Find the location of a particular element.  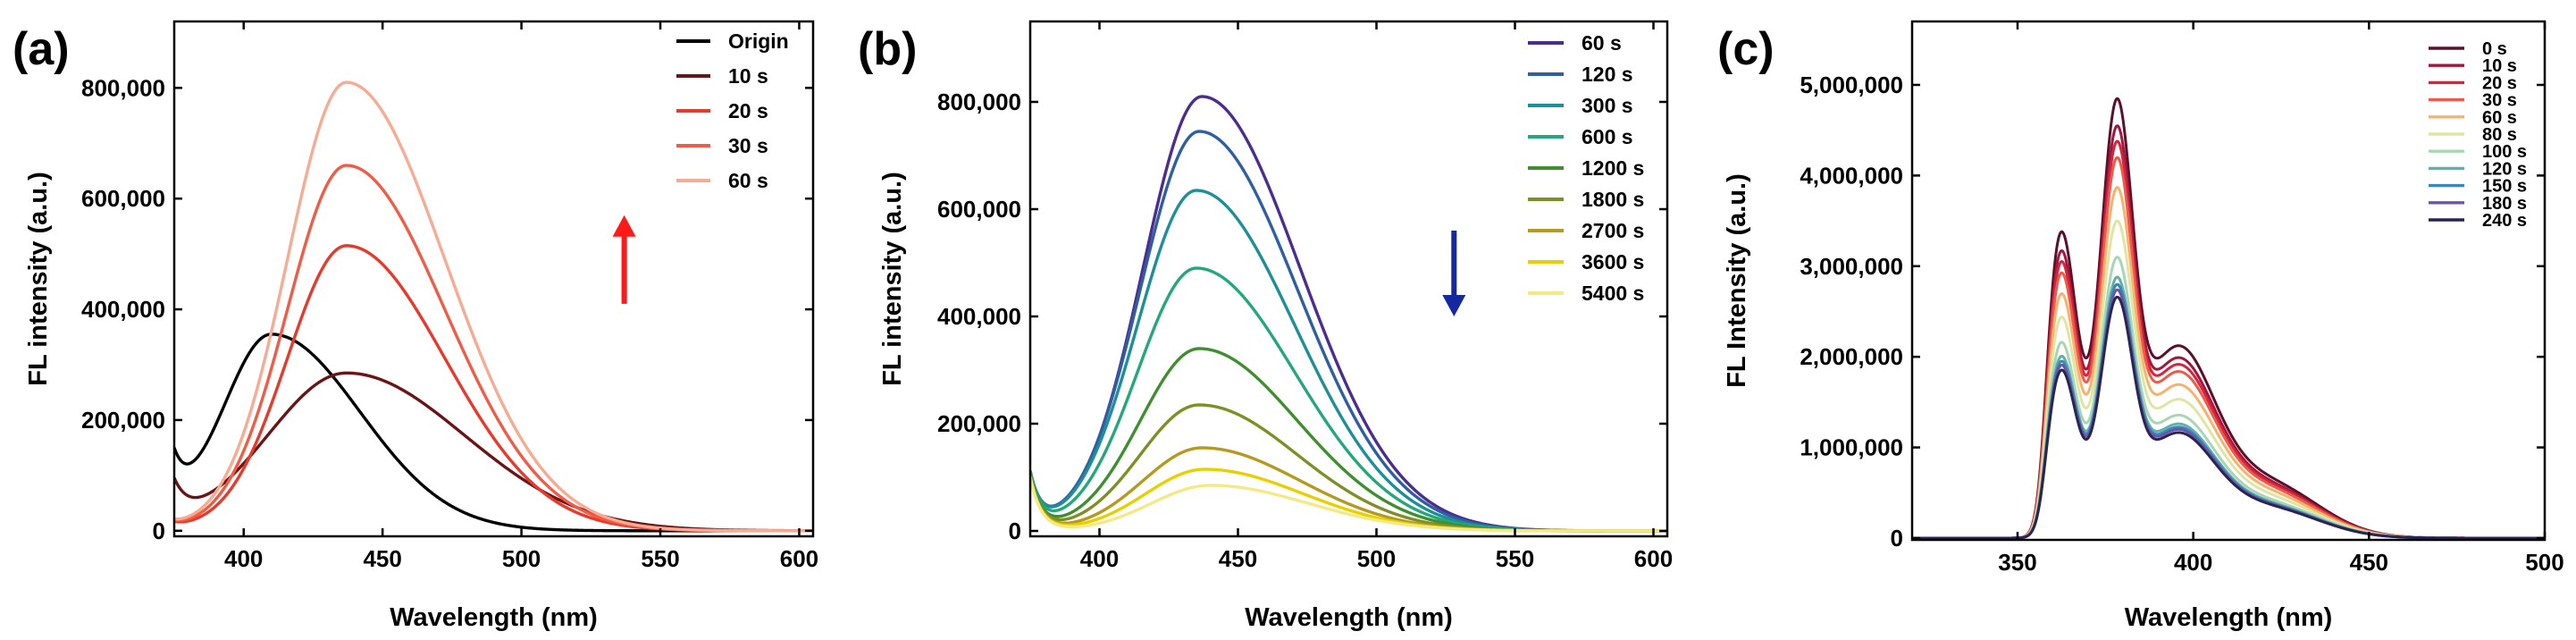

panel-label: (a) is located at coordinates (41, 49).